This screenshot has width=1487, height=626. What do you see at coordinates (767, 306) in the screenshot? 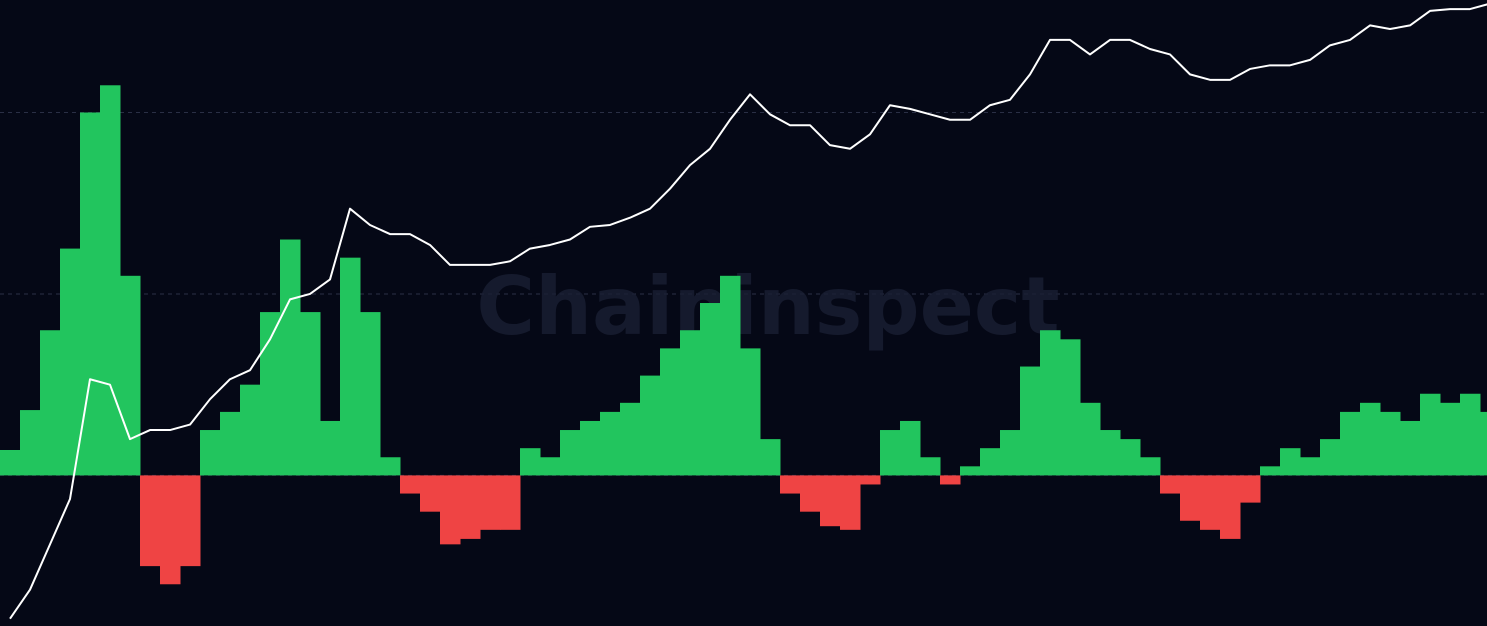
I see `watermark: Chaininspect` at bounding box center [767, 306].